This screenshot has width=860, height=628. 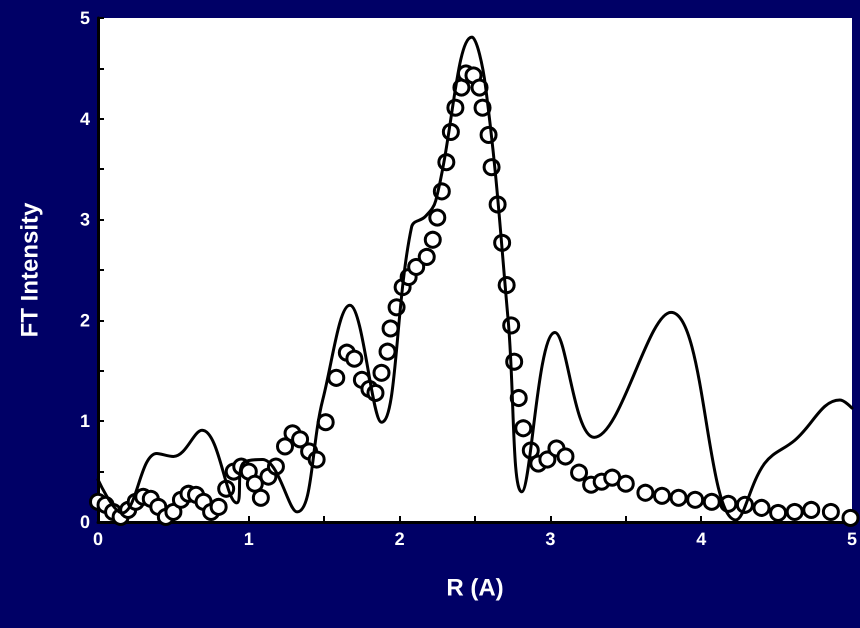 What do you see at coordinates (85, 118) in the screenshot?
I see `y-tick-label: 4` at bounding box center [85, 118].